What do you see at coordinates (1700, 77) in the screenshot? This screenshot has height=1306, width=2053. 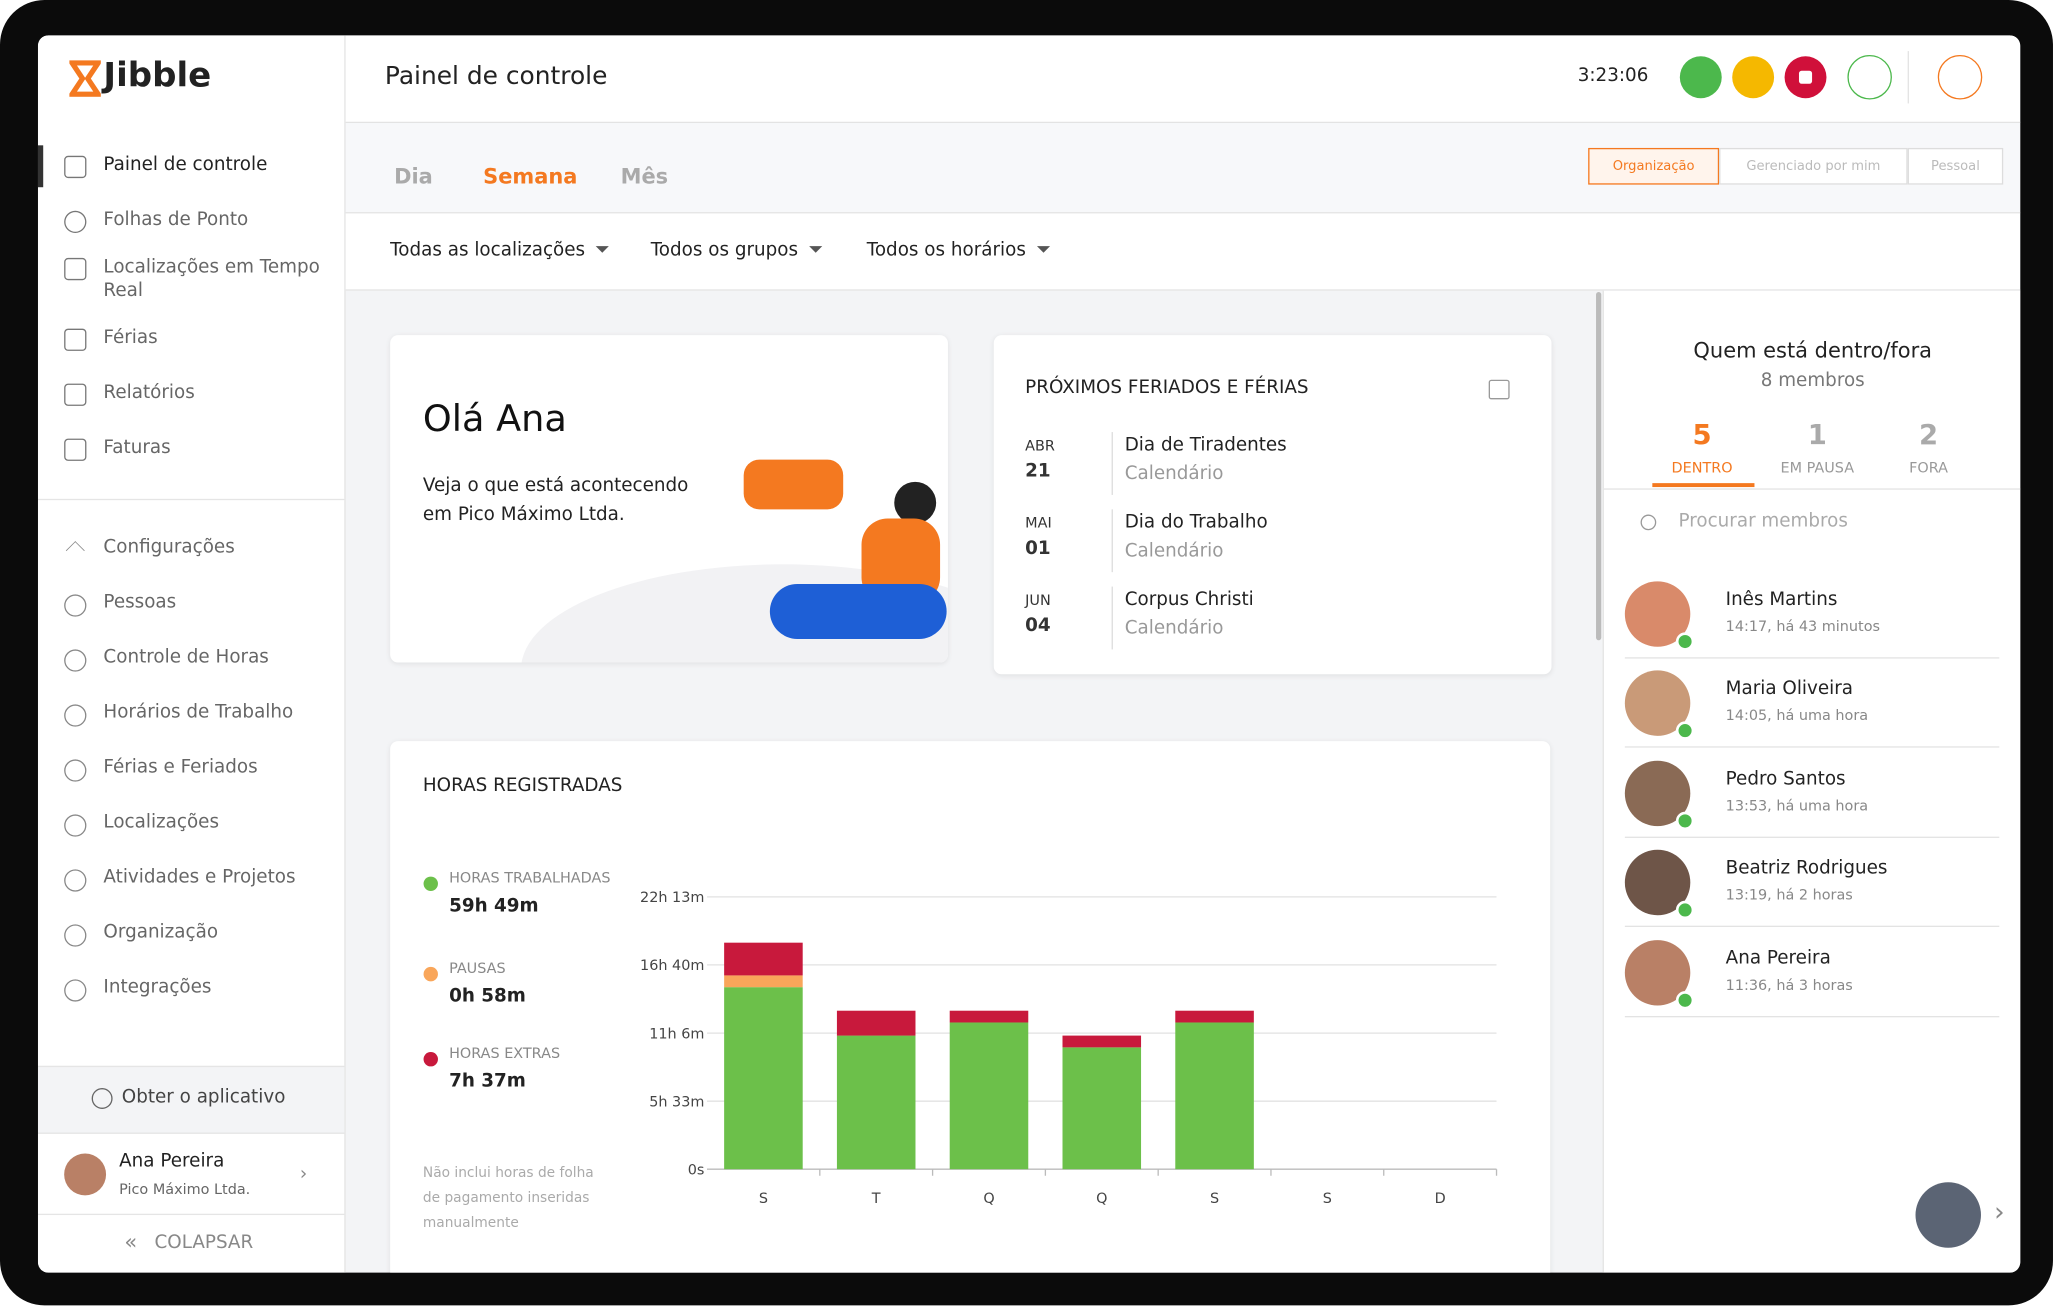 I see `switch-button` at bounding box center [1700, 77].